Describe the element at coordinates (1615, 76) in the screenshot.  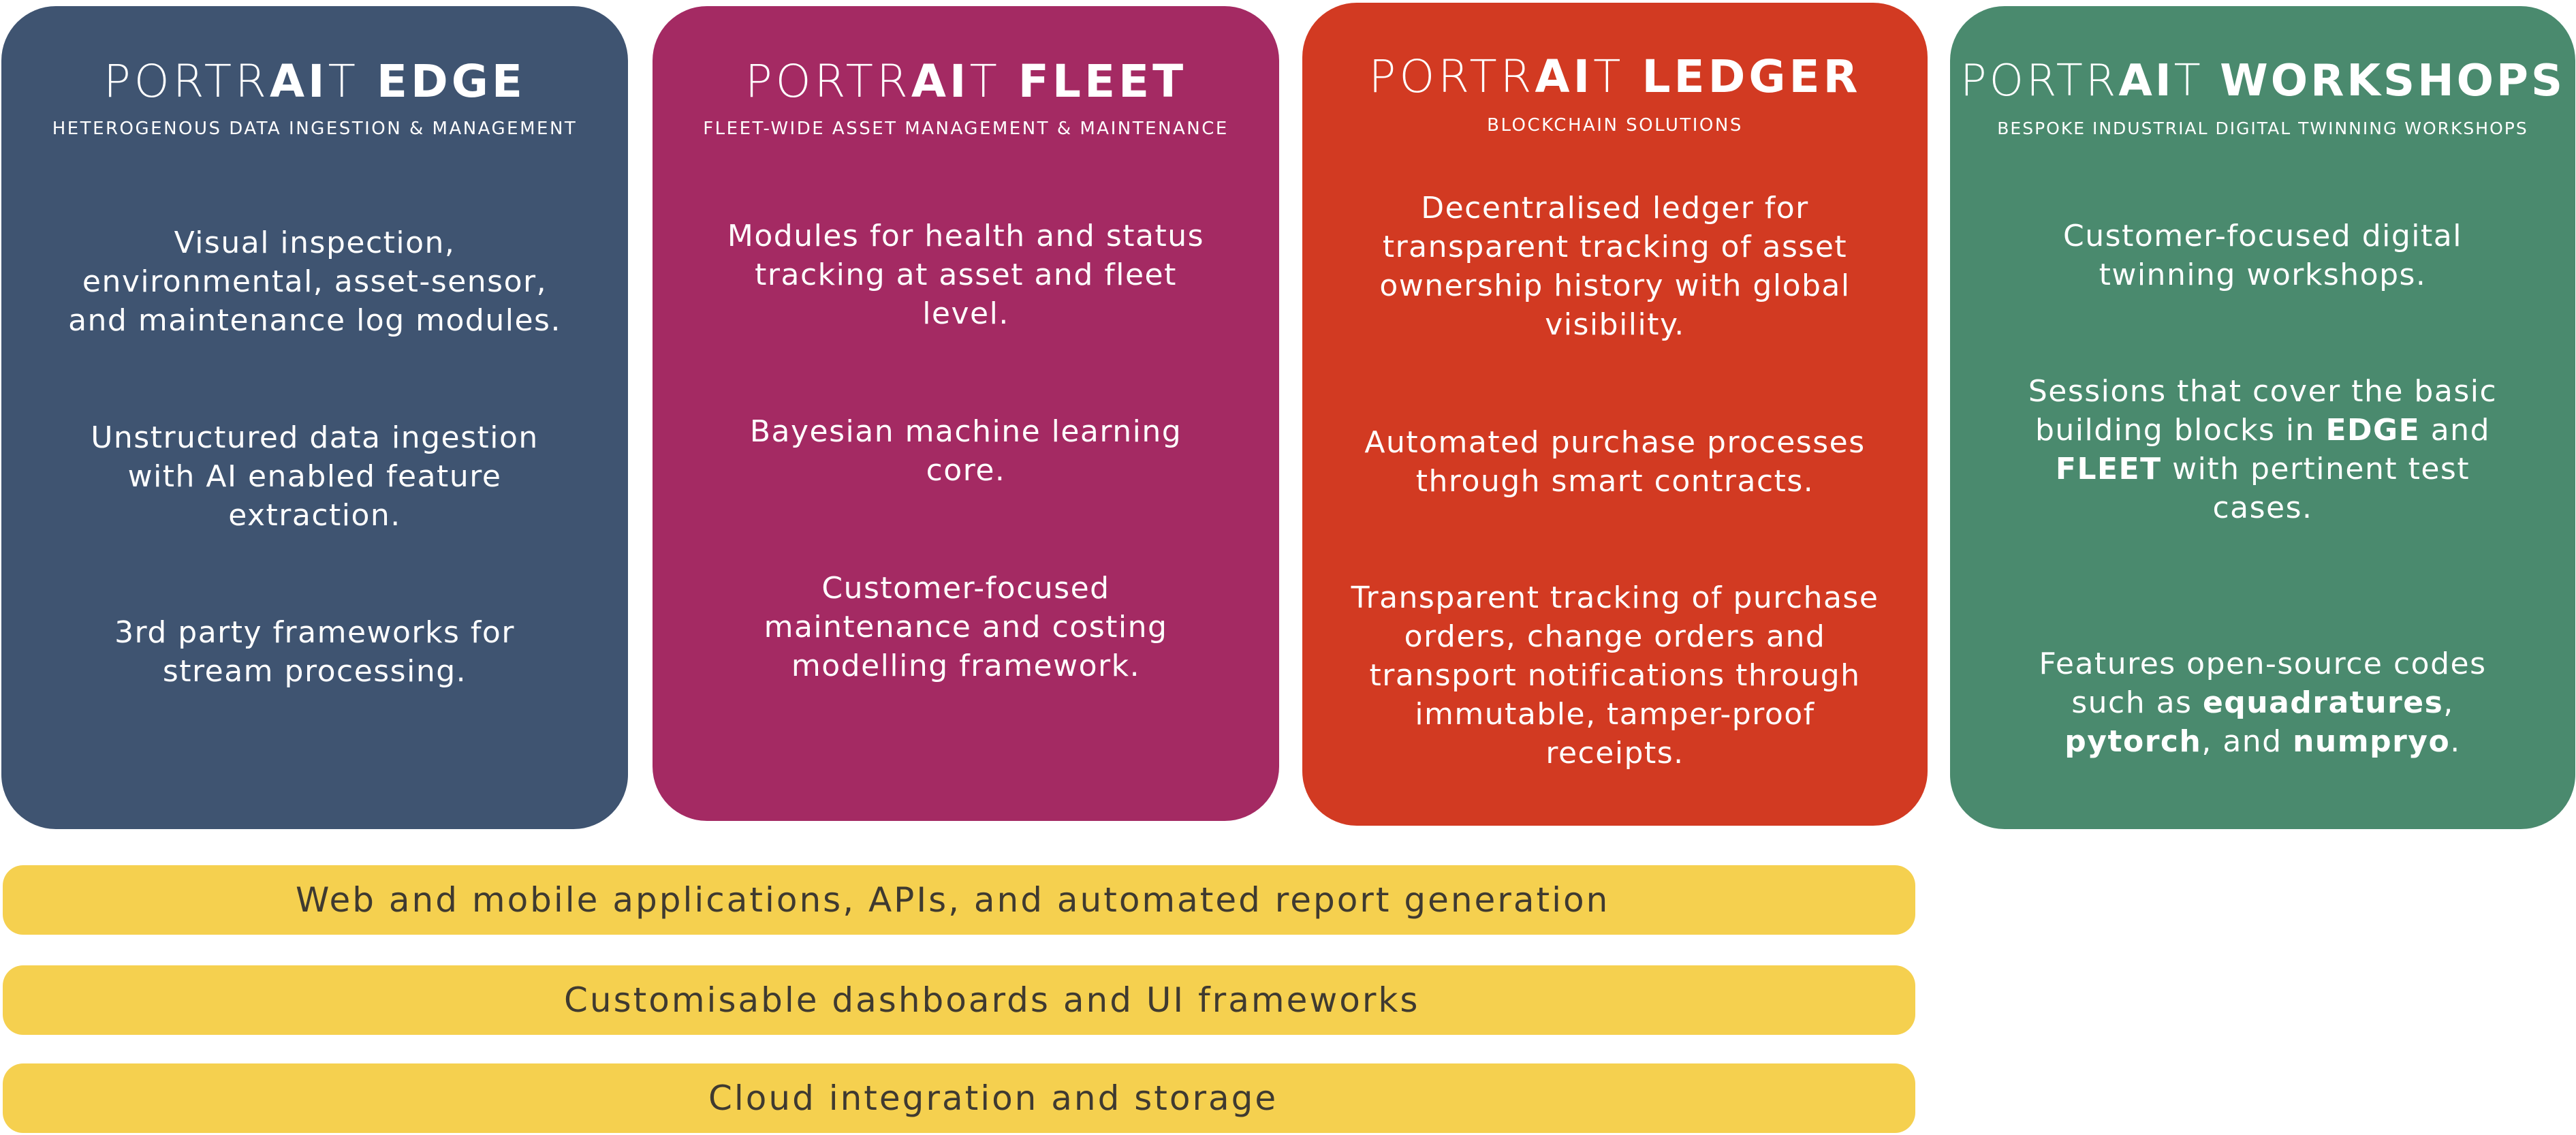
I see `ledger-title: PORTRAIT LEDGER` at that location.